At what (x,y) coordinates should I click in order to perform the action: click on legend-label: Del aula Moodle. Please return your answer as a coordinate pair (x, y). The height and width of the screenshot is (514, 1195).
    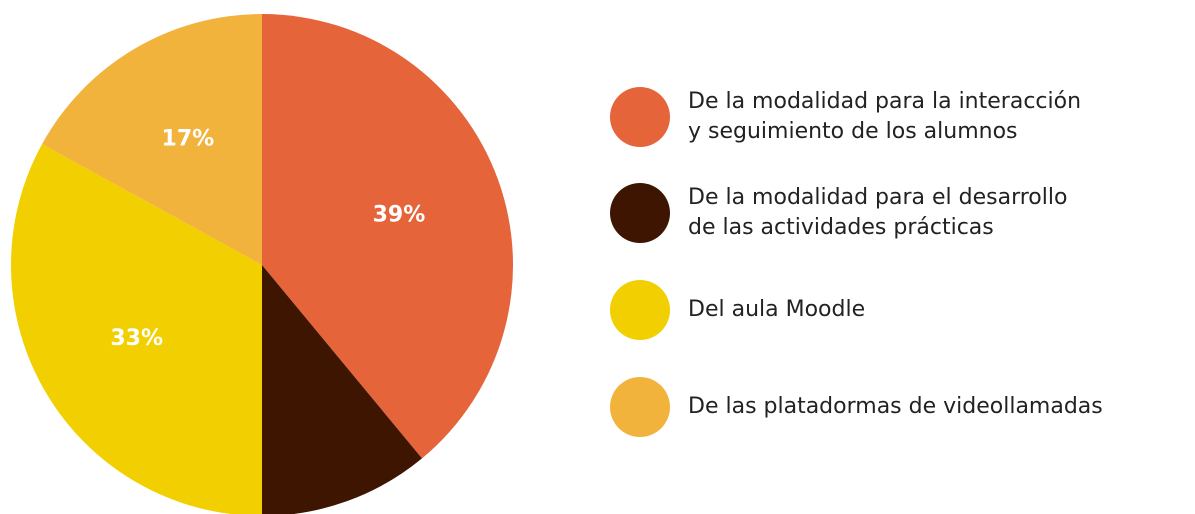
    Looking at the image, I should click on (776, 309).